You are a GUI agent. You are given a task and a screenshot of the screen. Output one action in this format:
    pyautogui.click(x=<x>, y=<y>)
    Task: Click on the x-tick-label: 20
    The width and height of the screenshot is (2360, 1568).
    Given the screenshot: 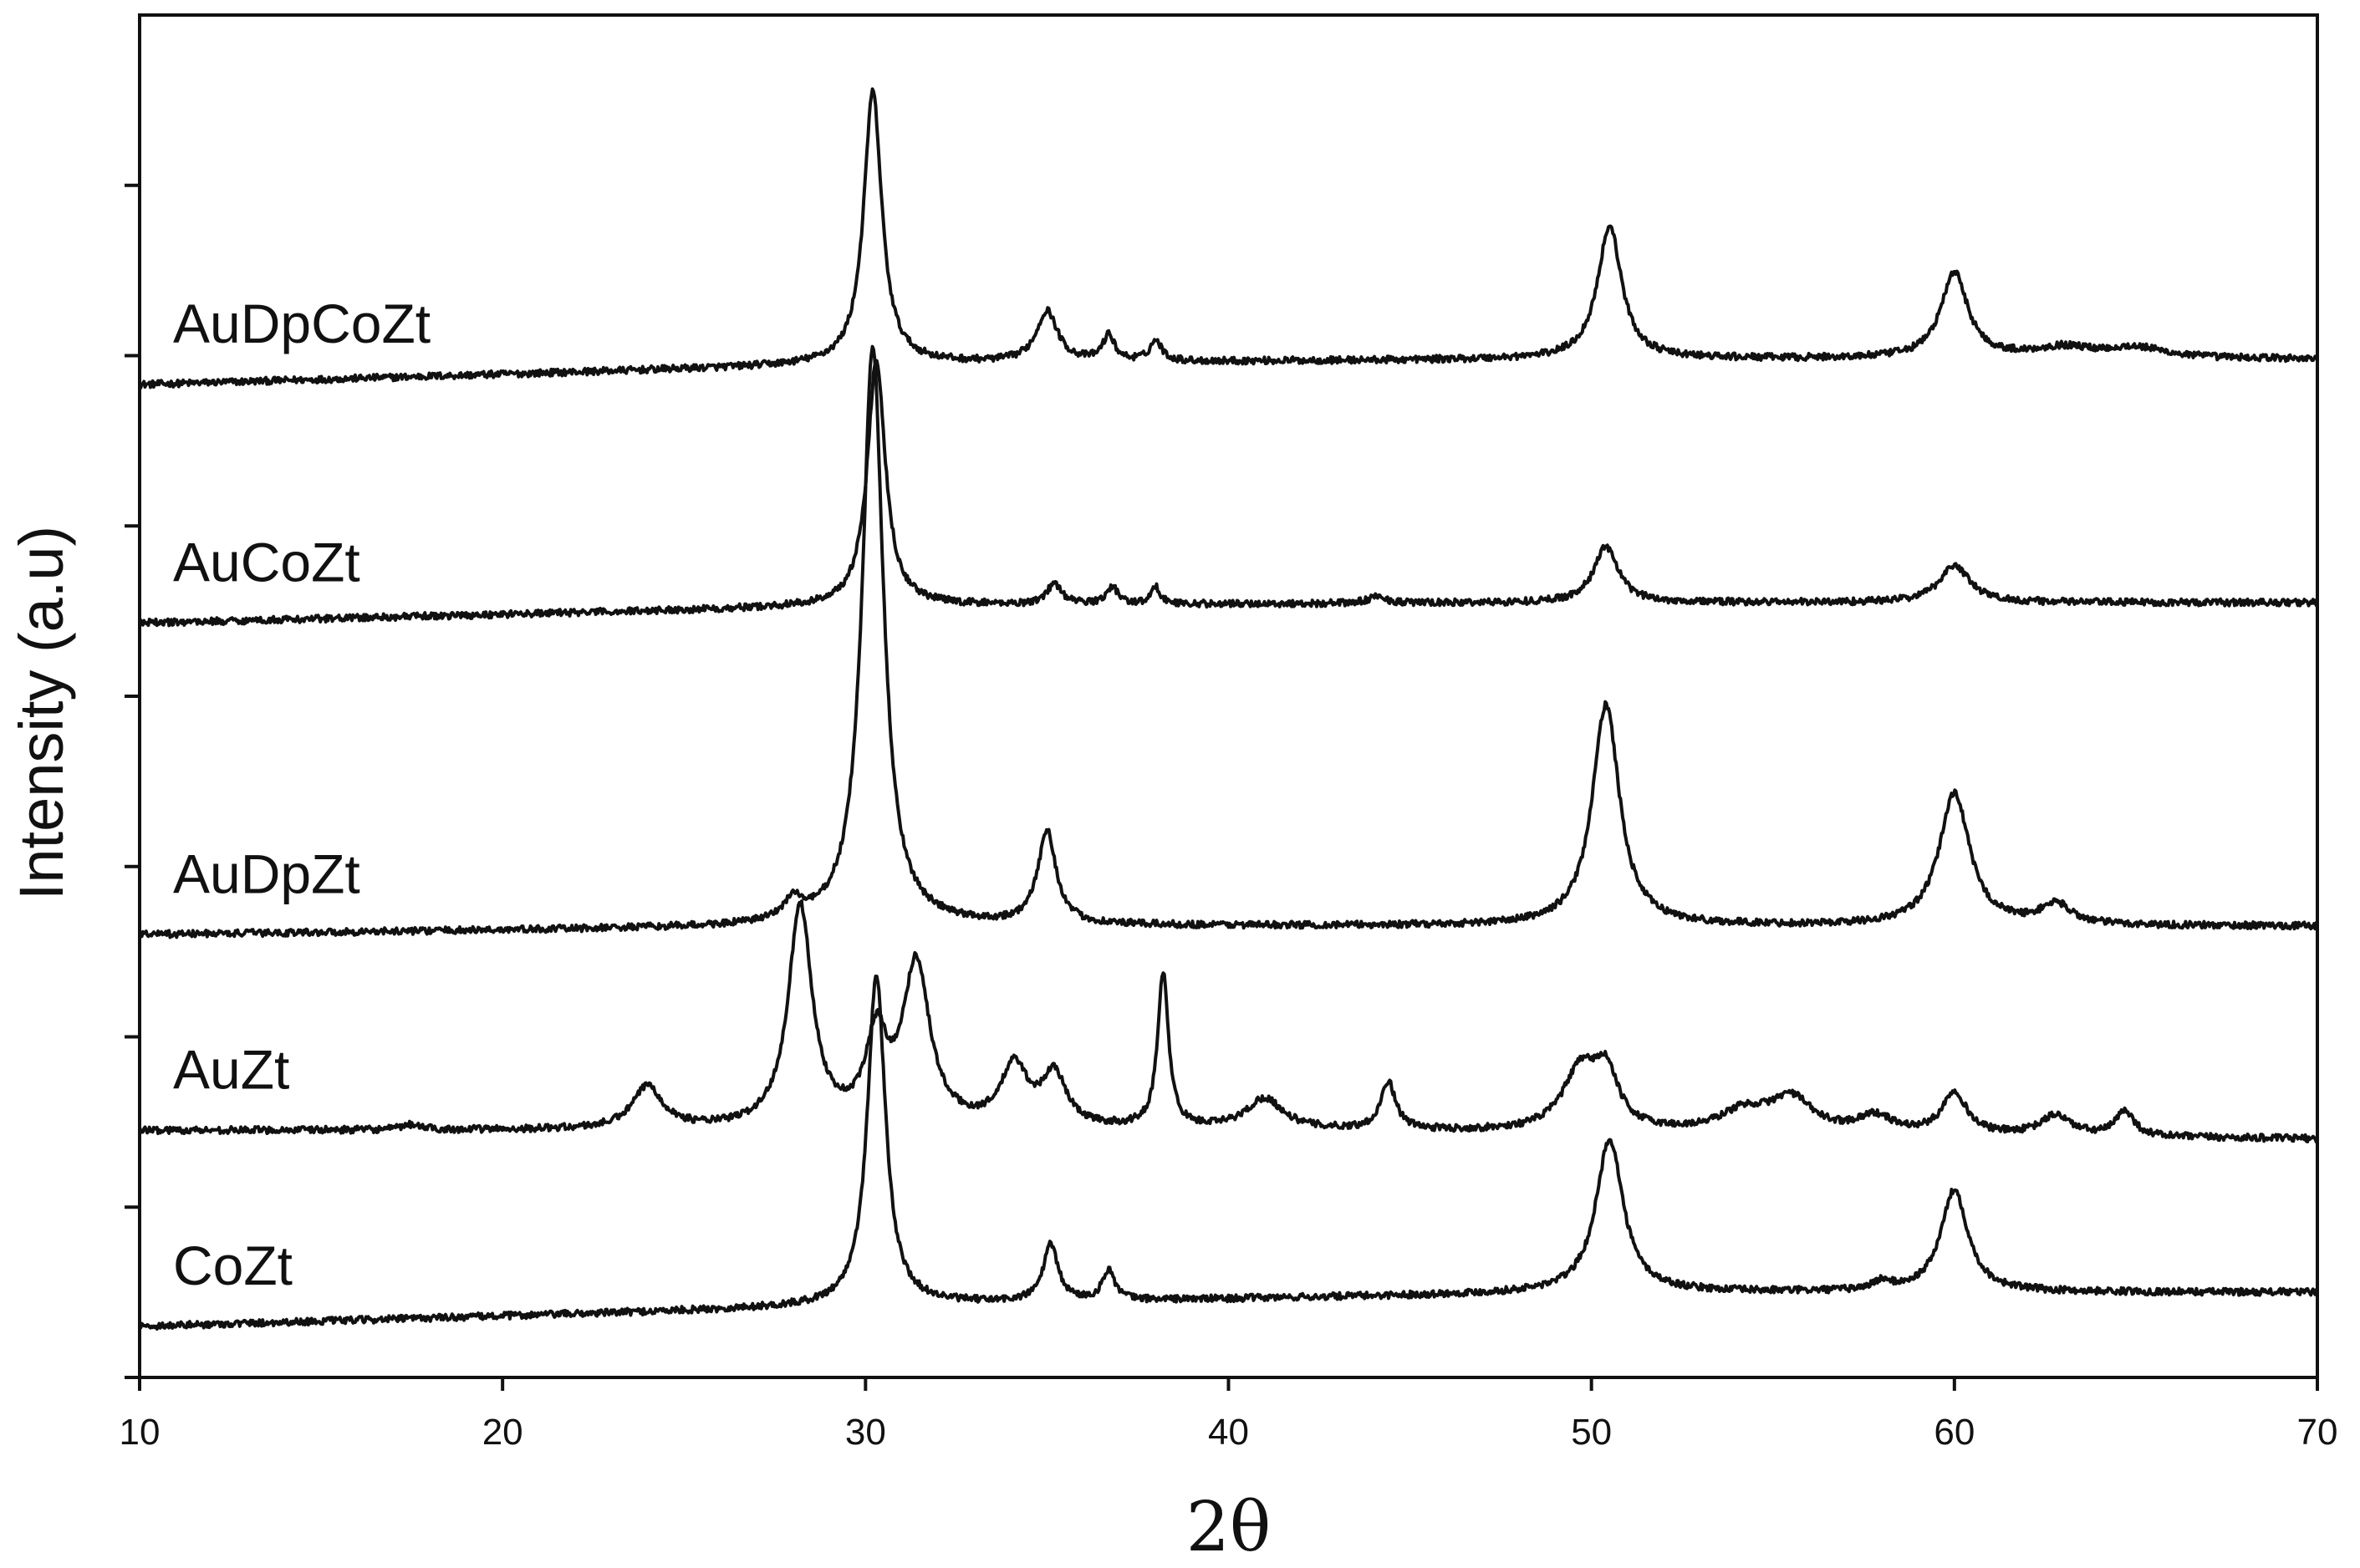 What is the action you would take?
    pyautogui.click(x=502, y=1432)
    